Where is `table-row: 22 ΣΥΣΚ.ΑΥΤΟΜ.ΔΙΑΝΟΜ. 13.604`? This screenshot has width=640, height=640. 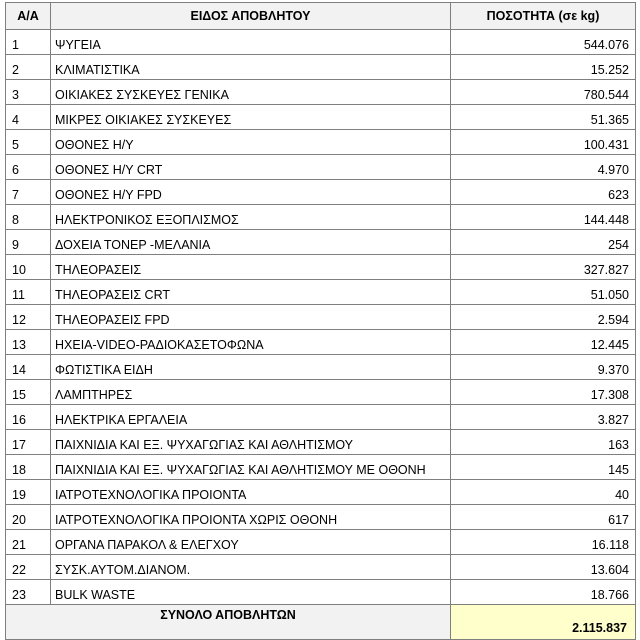
table-row: 22 ΣΥΣΚ.ΑΥΤΟΜ.ΔΙΑΝΟΜ. 13.604 is located at coordinates (320, 567).